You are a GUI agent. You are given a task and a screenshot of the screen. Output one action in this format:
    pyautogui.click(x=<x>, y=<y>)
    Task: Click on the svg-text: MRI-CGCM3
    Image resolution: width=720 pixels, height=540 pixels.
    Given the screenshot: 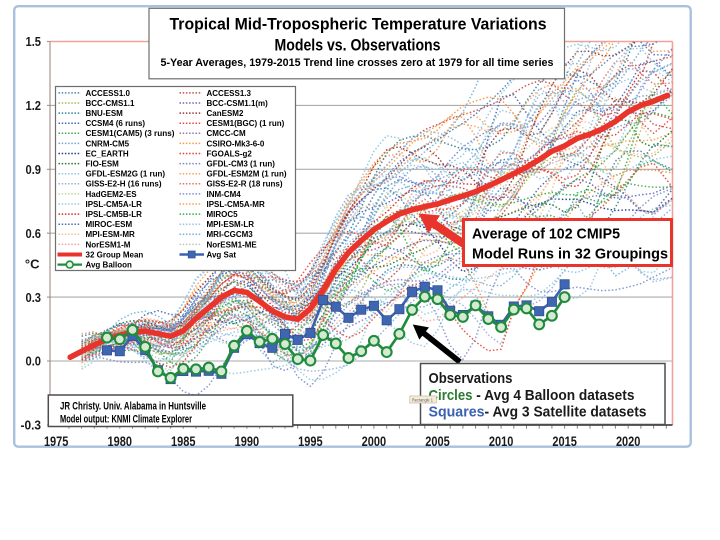 What is the action you would take?
    pyautogui.click(x=230, y=234)
    